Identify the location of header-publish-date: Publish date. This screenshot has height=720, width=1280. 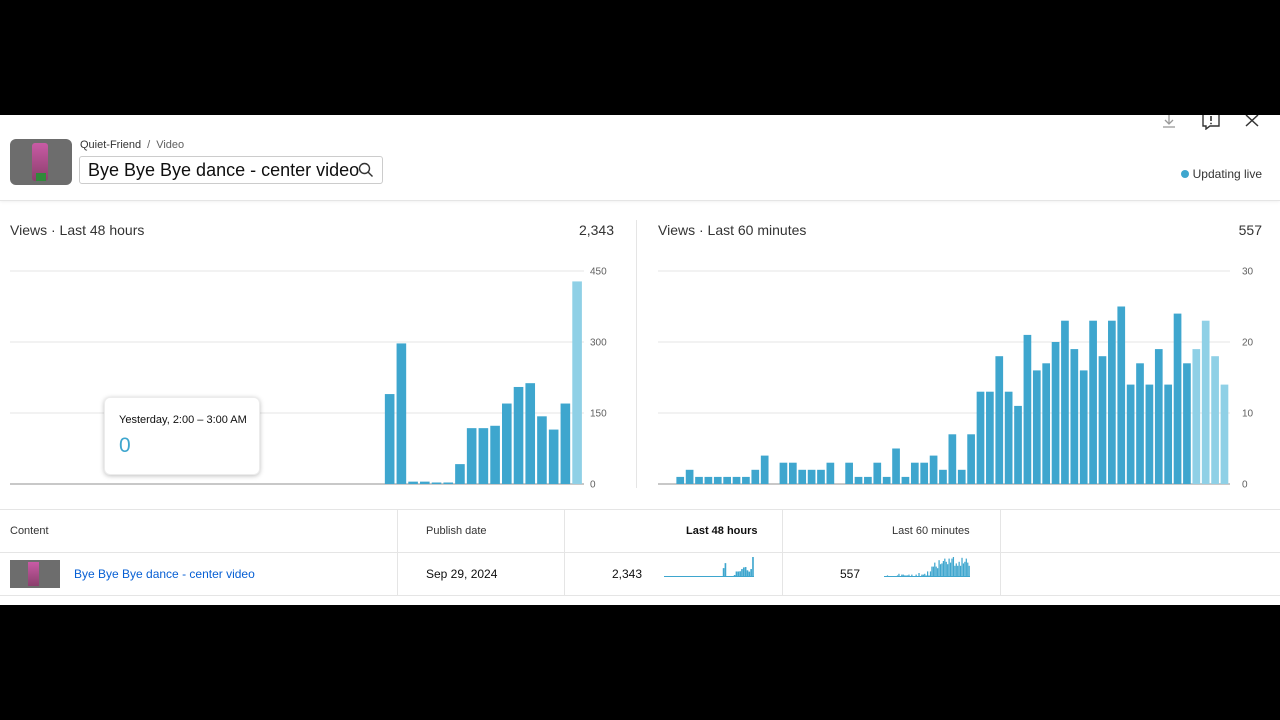
(456, 531).